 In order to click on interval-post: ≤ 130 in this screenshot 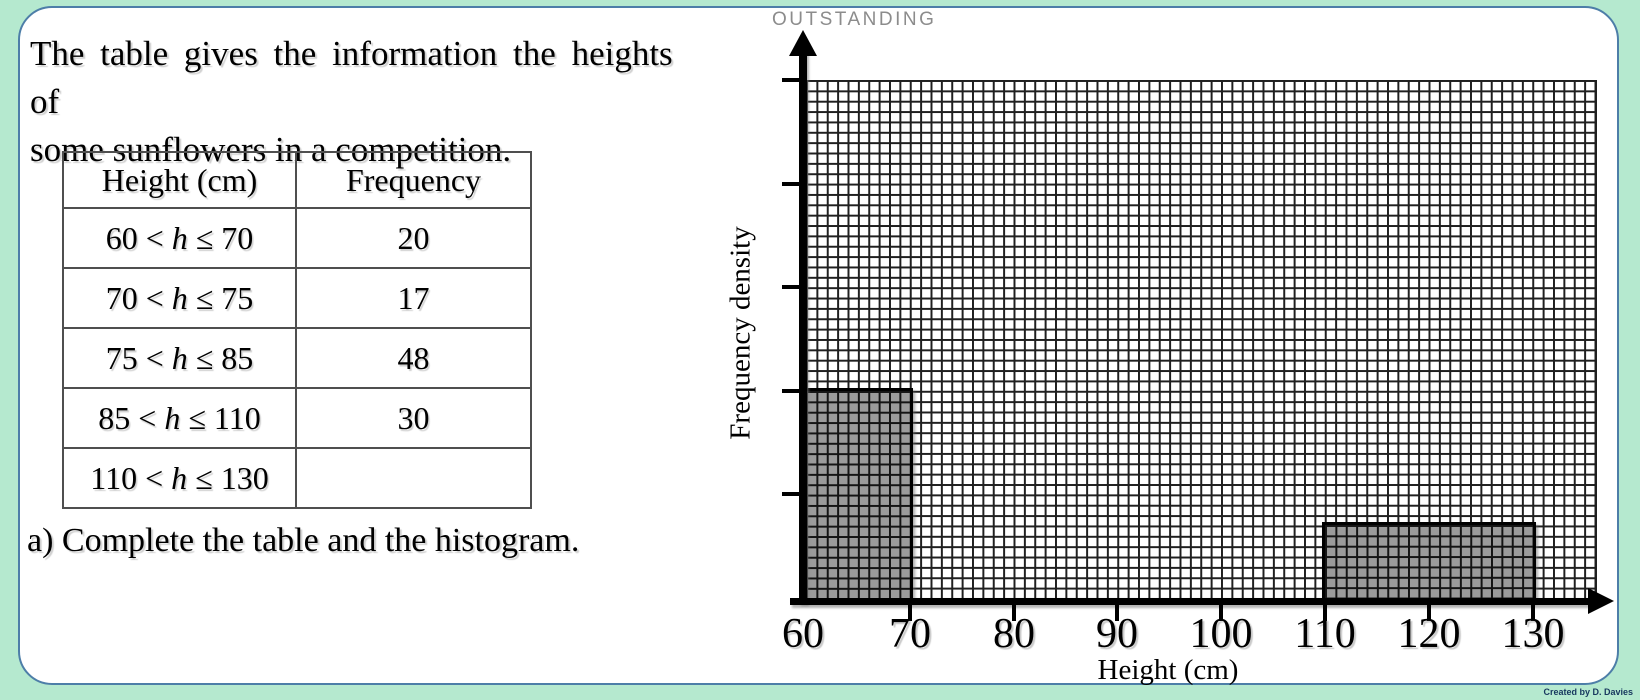, I will do `click(228, 477)`.